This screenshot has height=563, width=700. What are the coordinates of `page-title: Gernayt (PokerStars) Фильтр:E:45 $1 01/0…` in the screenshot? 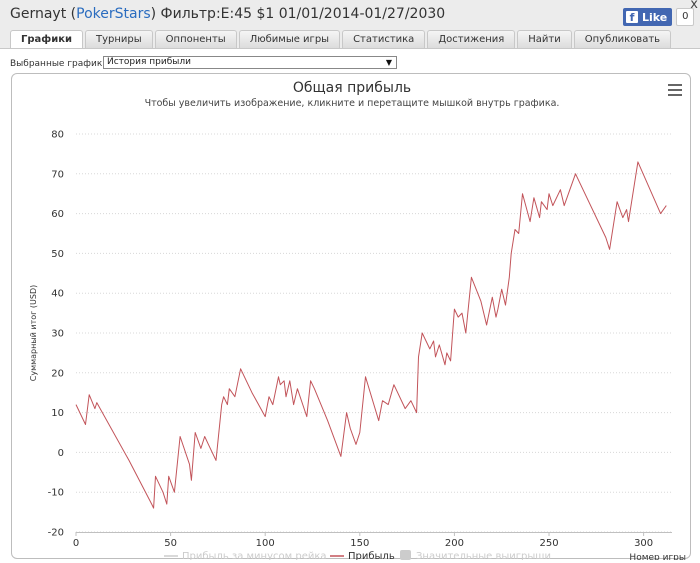 It's located at (228, 14).